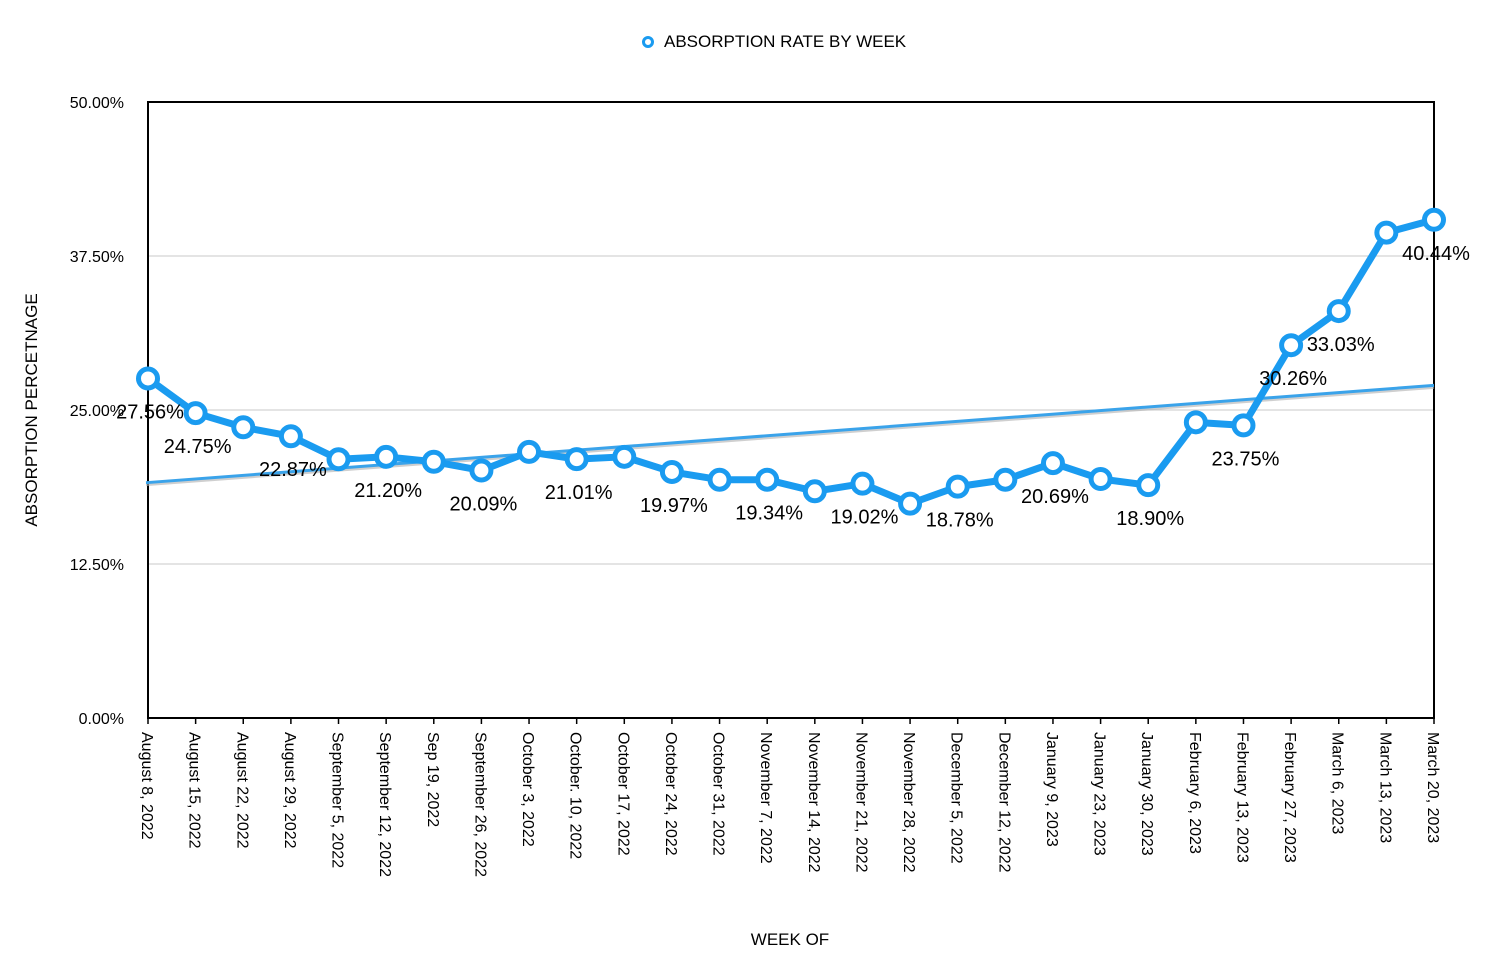  What do you see at coordinates (384, 804) in the screenshot?
I see `x-tick-label: September 12, 2022` at bounding box center [384, 804].